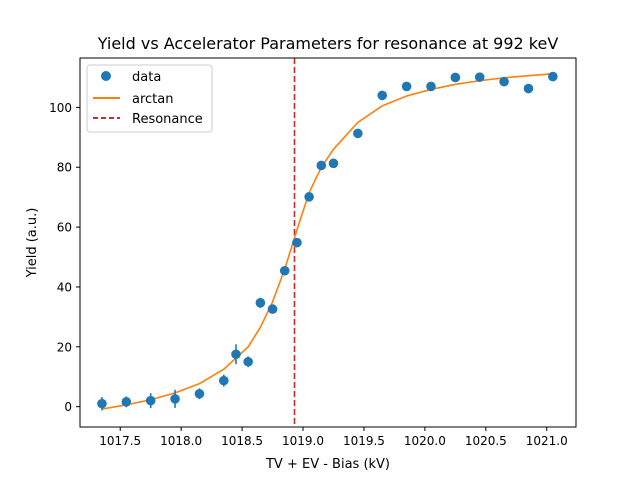 Image resolution: width=640 pixels, height=480 pixels. I want to click on legend: data arctan Resonance, so click(149, 98).